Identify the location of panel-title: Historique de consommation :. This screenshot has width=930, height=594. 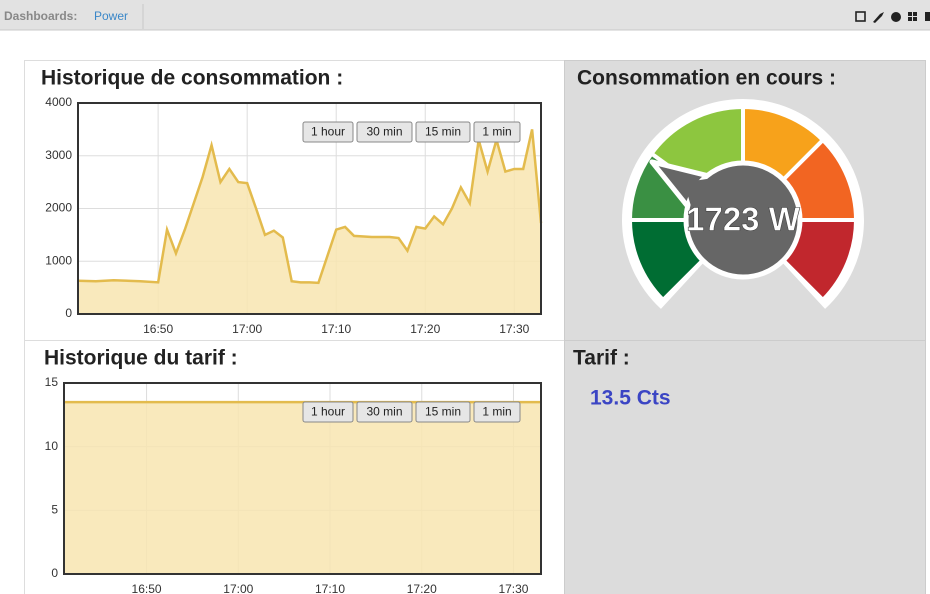
(192, 78).